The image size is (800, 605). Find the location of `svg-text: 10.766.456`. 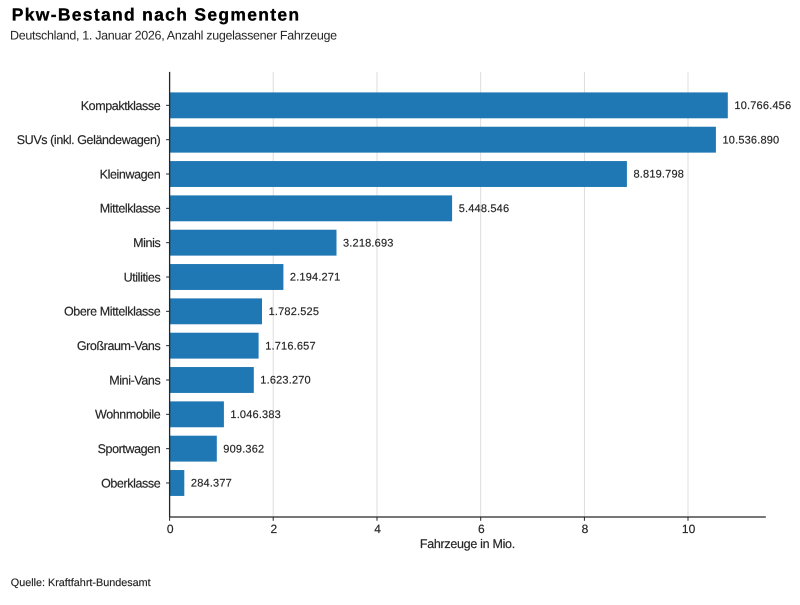

svg-text: 10.766.456 is located at coordinates (762, 106).